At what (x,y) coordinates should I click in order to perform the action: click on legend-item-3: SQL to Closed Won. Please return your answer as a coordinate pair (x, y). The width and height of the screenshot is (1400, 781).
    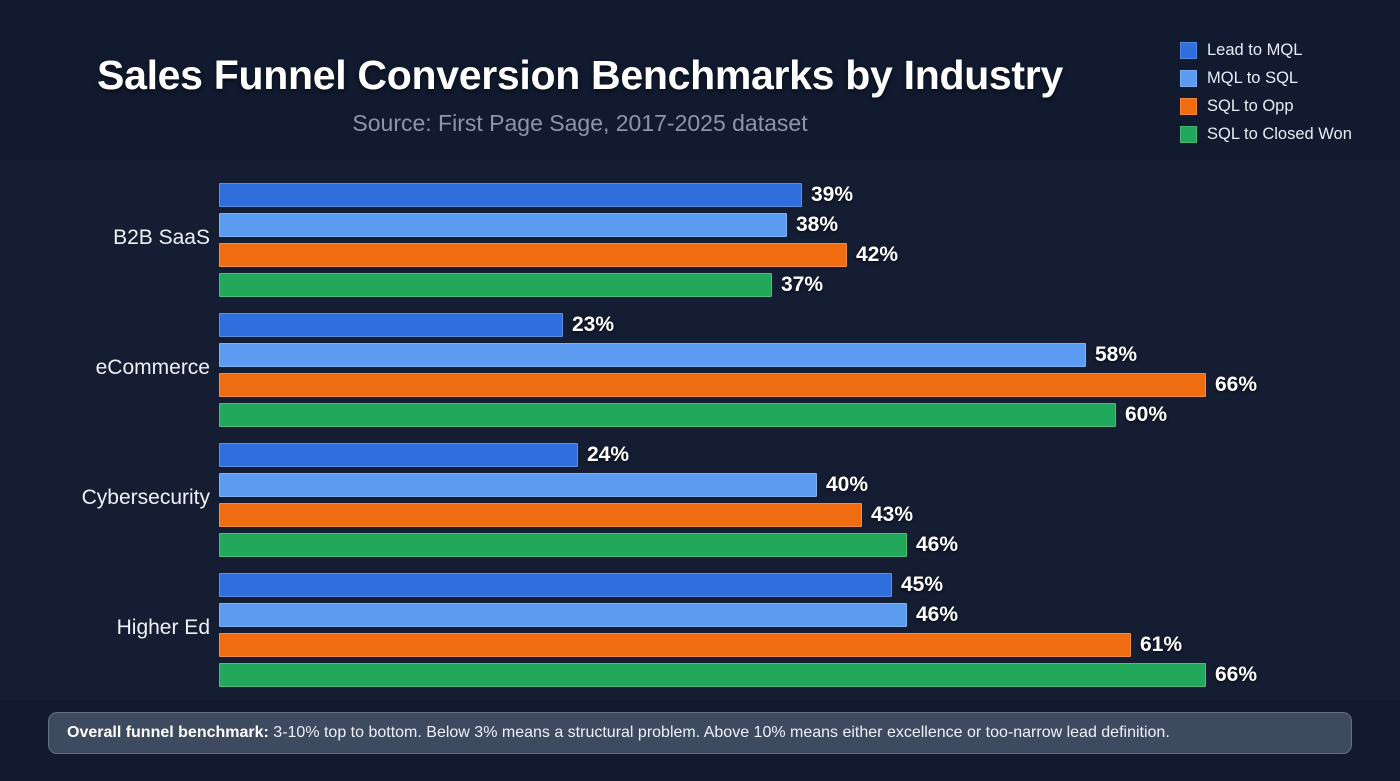
    Looking at the image, I should click on (1266, 134).